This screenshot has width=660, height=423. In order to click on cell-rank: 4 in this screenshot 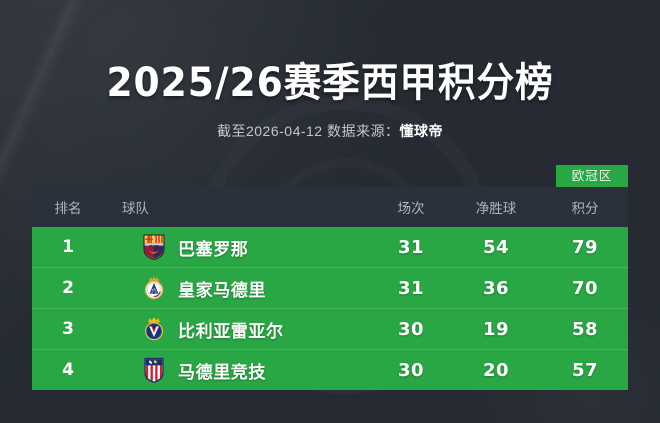, I will do `click(68, 370)`.